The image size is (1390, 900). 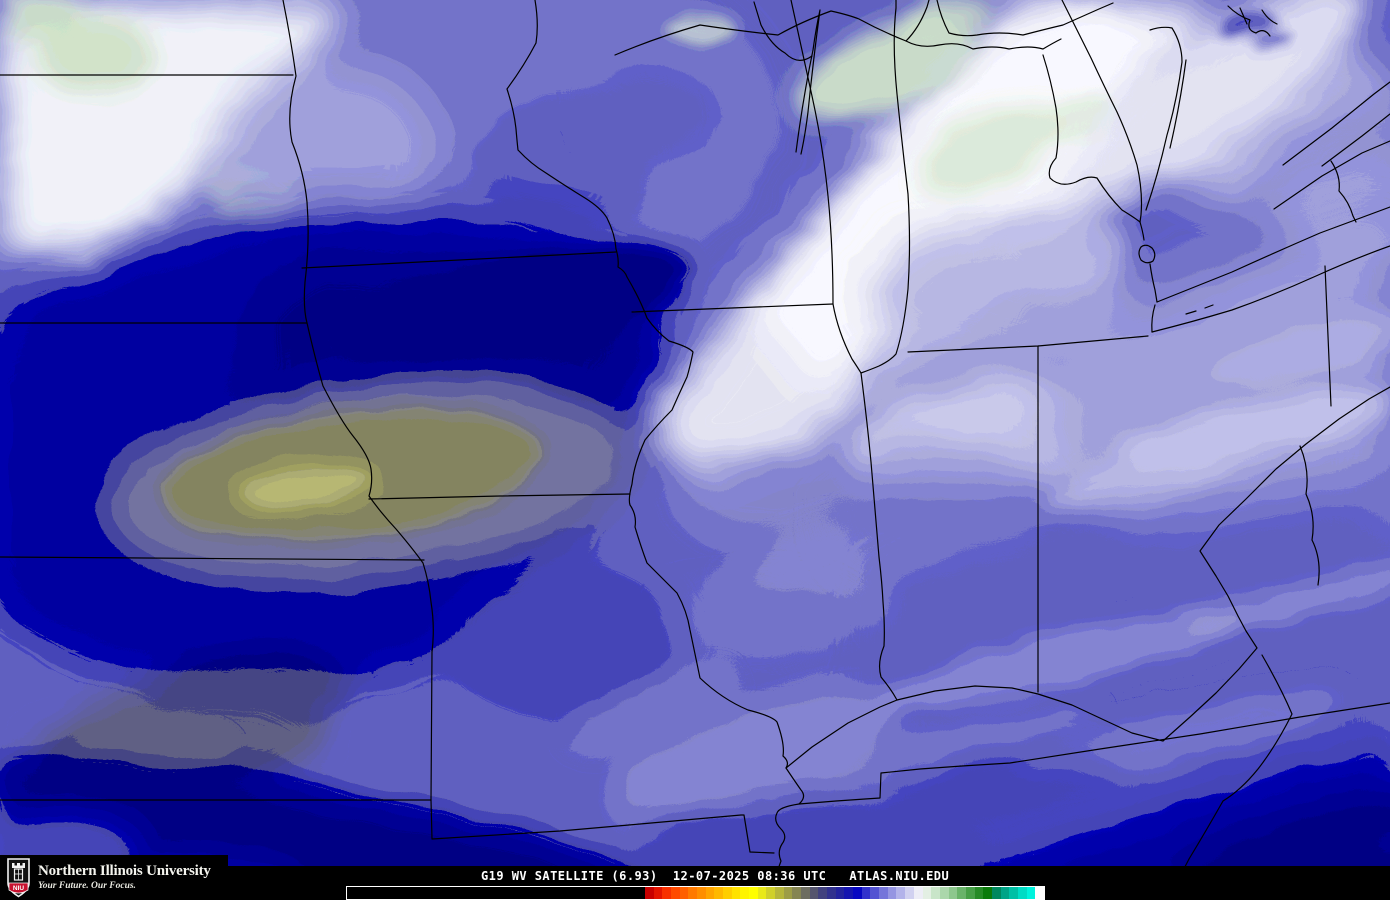 I want to click on colorbar-colors, so click(x=844, y=893).